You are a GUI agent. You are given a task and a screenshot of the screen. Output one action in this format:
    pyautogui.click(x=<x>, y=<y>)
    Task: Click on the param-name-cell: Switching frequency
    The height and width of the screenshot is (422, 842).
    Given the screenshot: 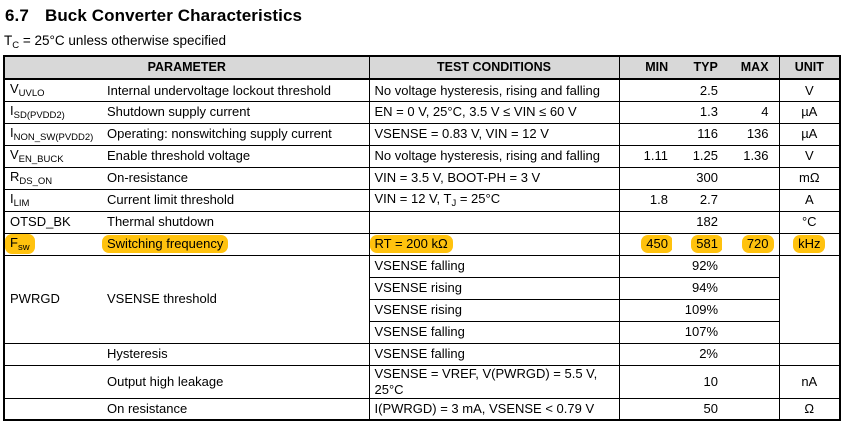 What is the action you would take?
    pyautogui.click(x=235, y=244)
    